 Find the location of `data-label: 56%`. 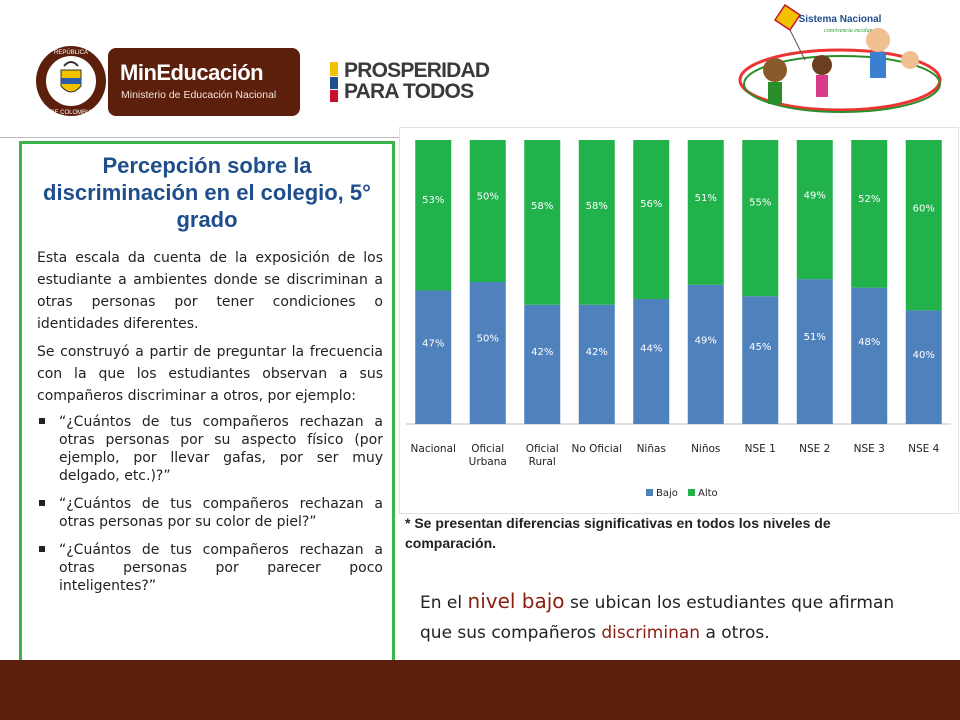

data-label: 56% is located at coordinates (651, 204).